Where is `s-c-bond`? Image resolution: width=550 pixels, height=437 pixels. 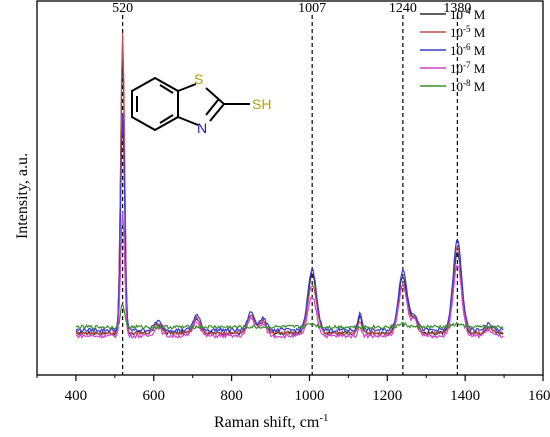
s-c-bond is located at coordinates (215, 96).